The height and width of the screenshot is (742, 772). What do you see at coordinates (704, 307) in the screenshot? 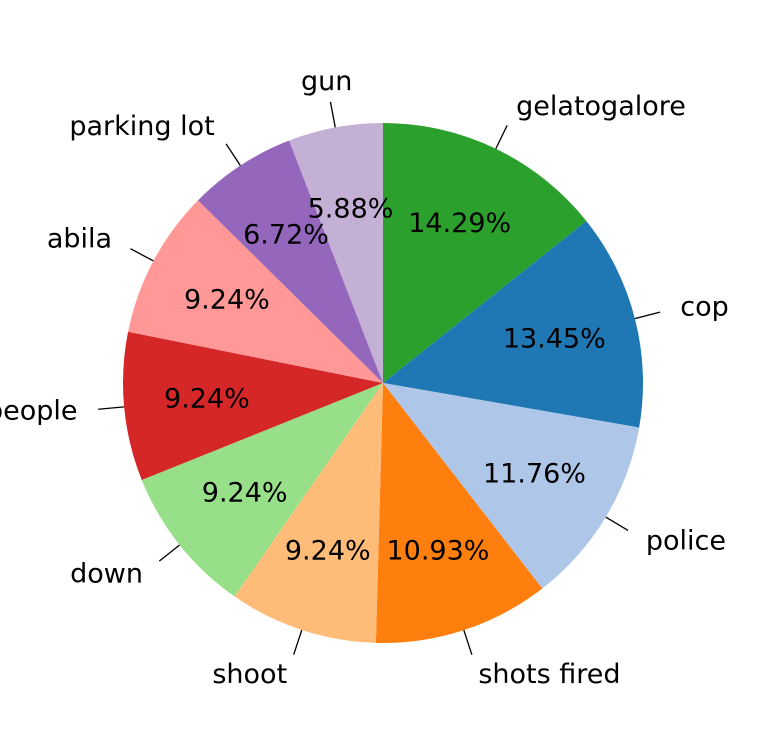
I see `slice-name-label-cop: cop` at bounding box center [704, 307].